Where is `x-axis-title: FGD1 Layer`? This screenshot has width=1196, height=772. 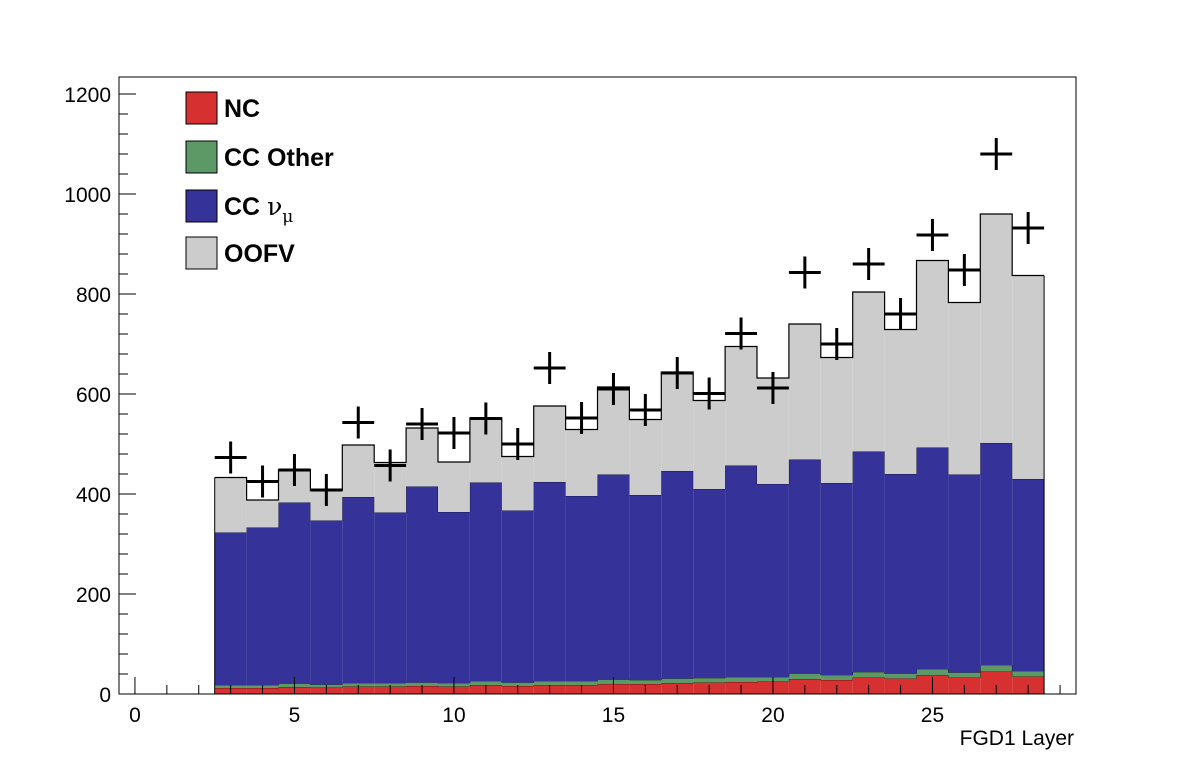
x-axis-title: FGD1 Layer is located at coordinates (1017, 738).